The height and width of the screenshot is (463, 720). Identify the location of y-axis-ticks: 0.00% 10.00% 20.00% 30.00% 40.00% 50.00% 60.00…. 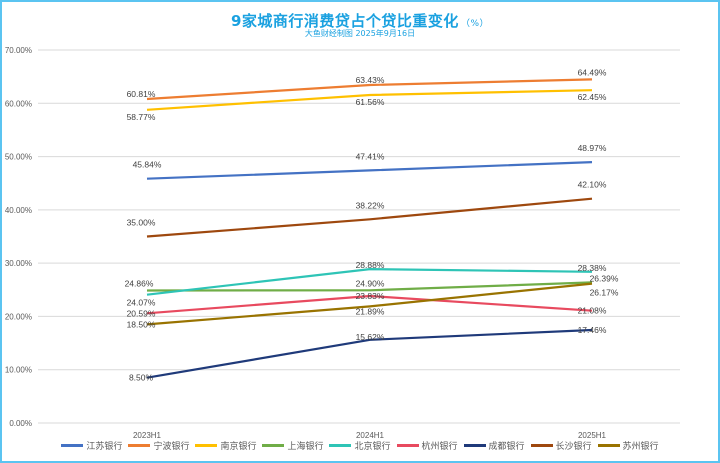
(18, 237).